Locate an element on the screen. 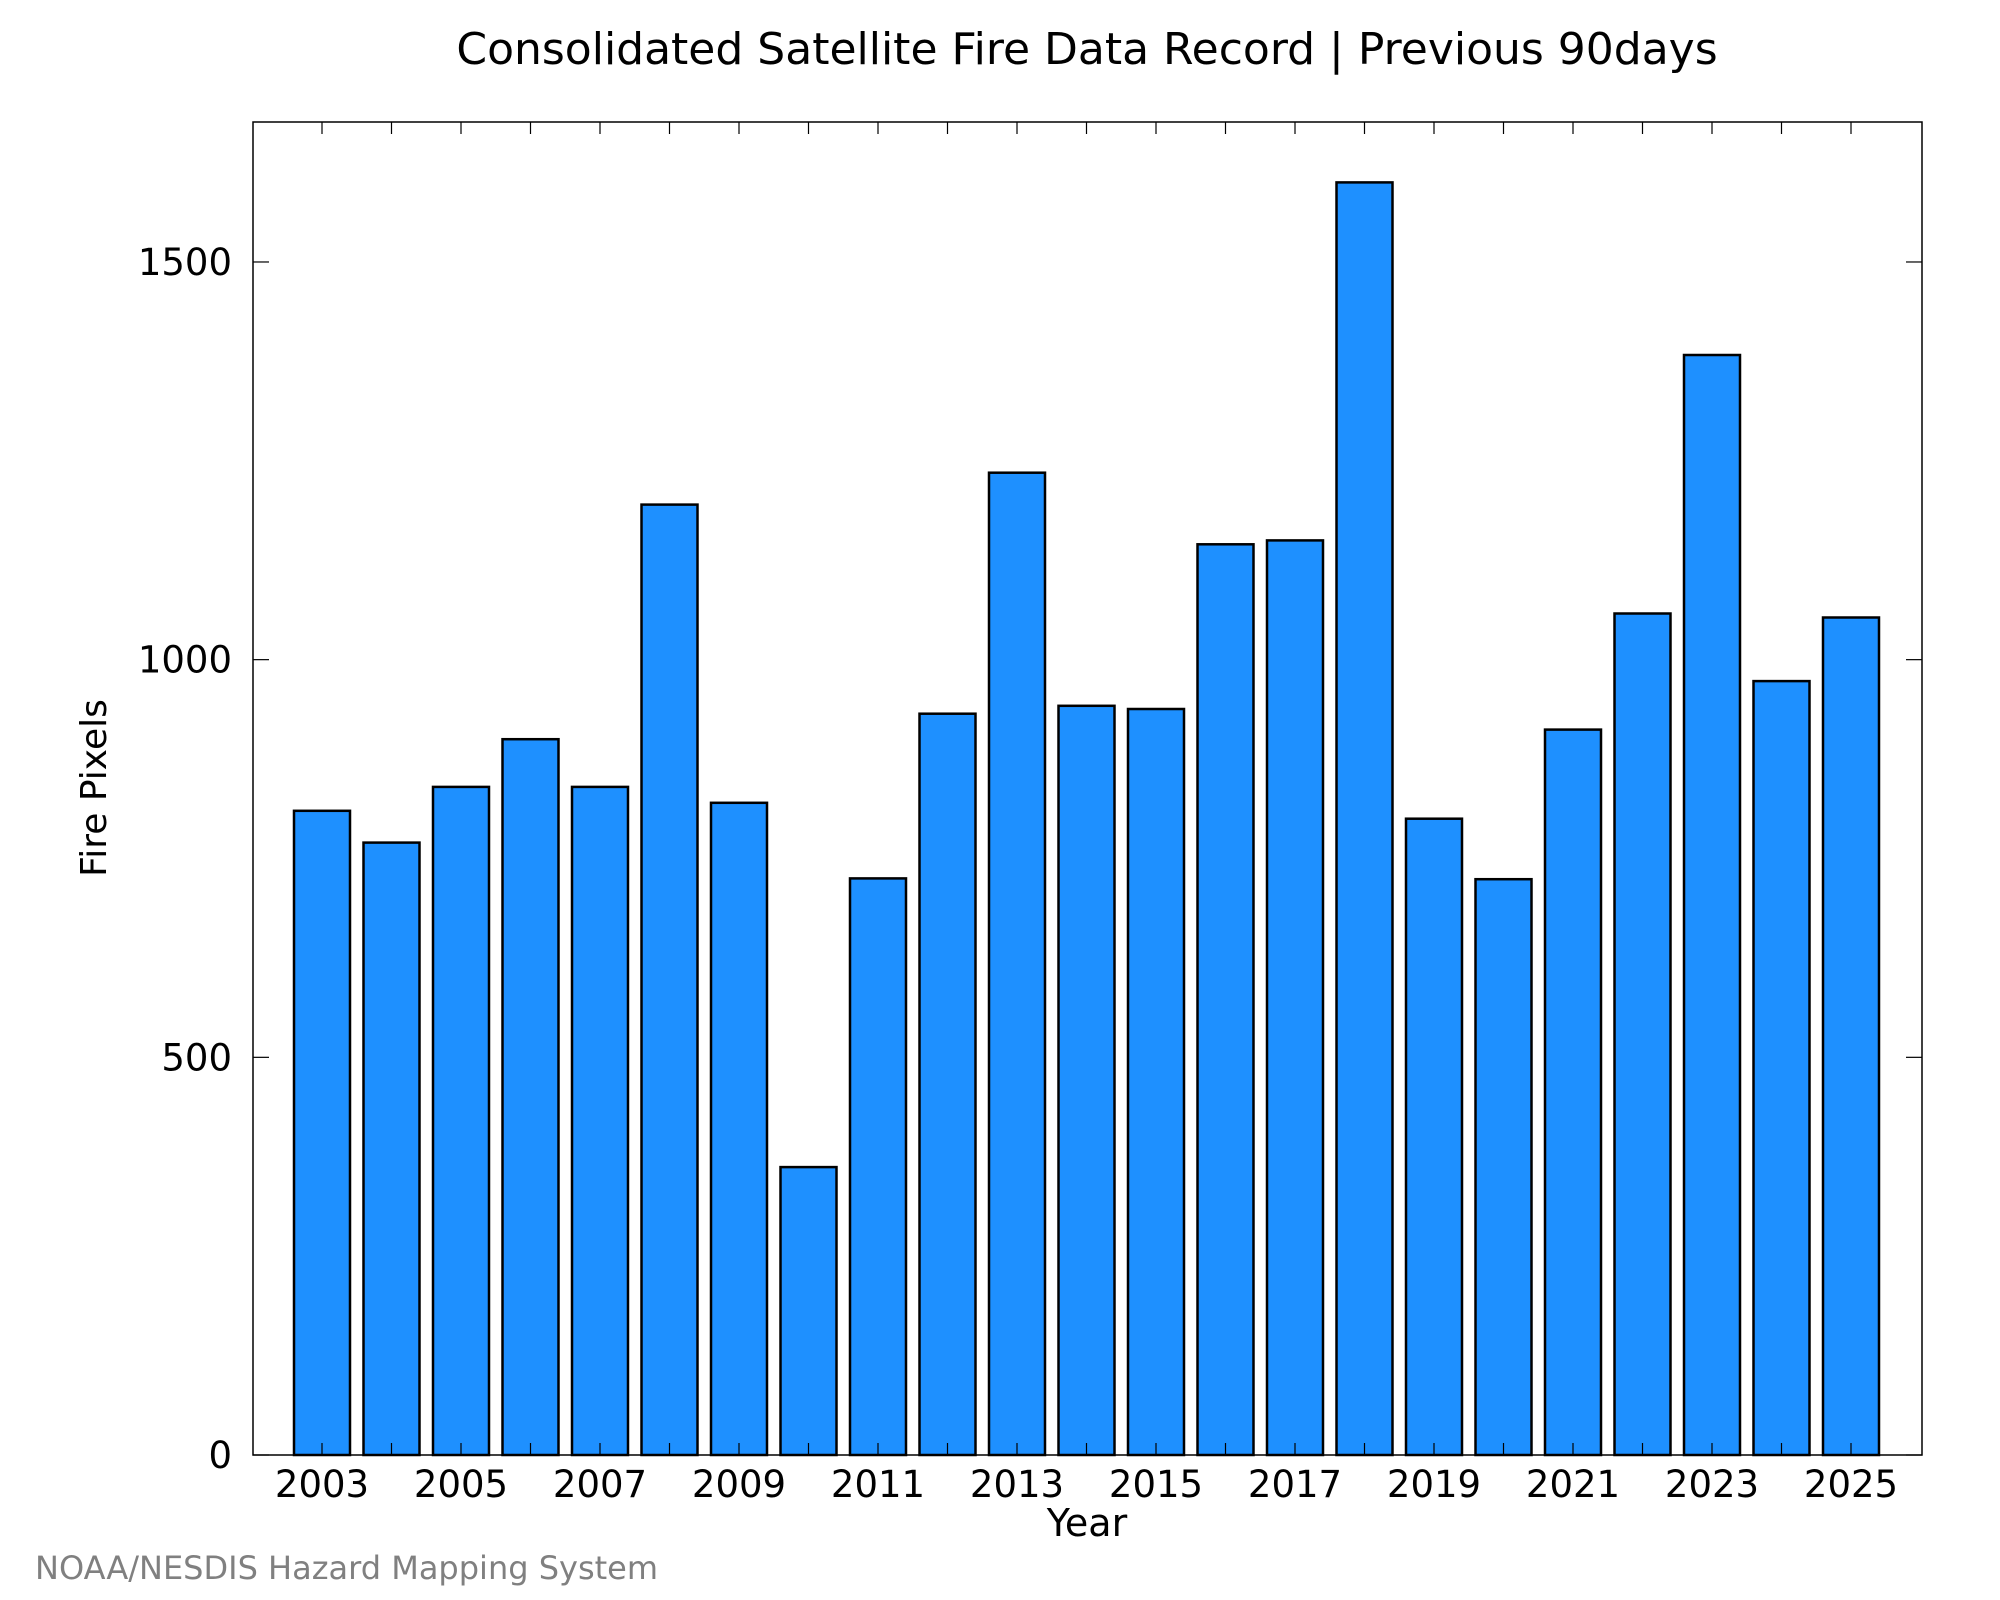 This screenshot has width=2000, height=1600. x-tick-label-2015: 2015 is located at coordinates (1156, 1484).